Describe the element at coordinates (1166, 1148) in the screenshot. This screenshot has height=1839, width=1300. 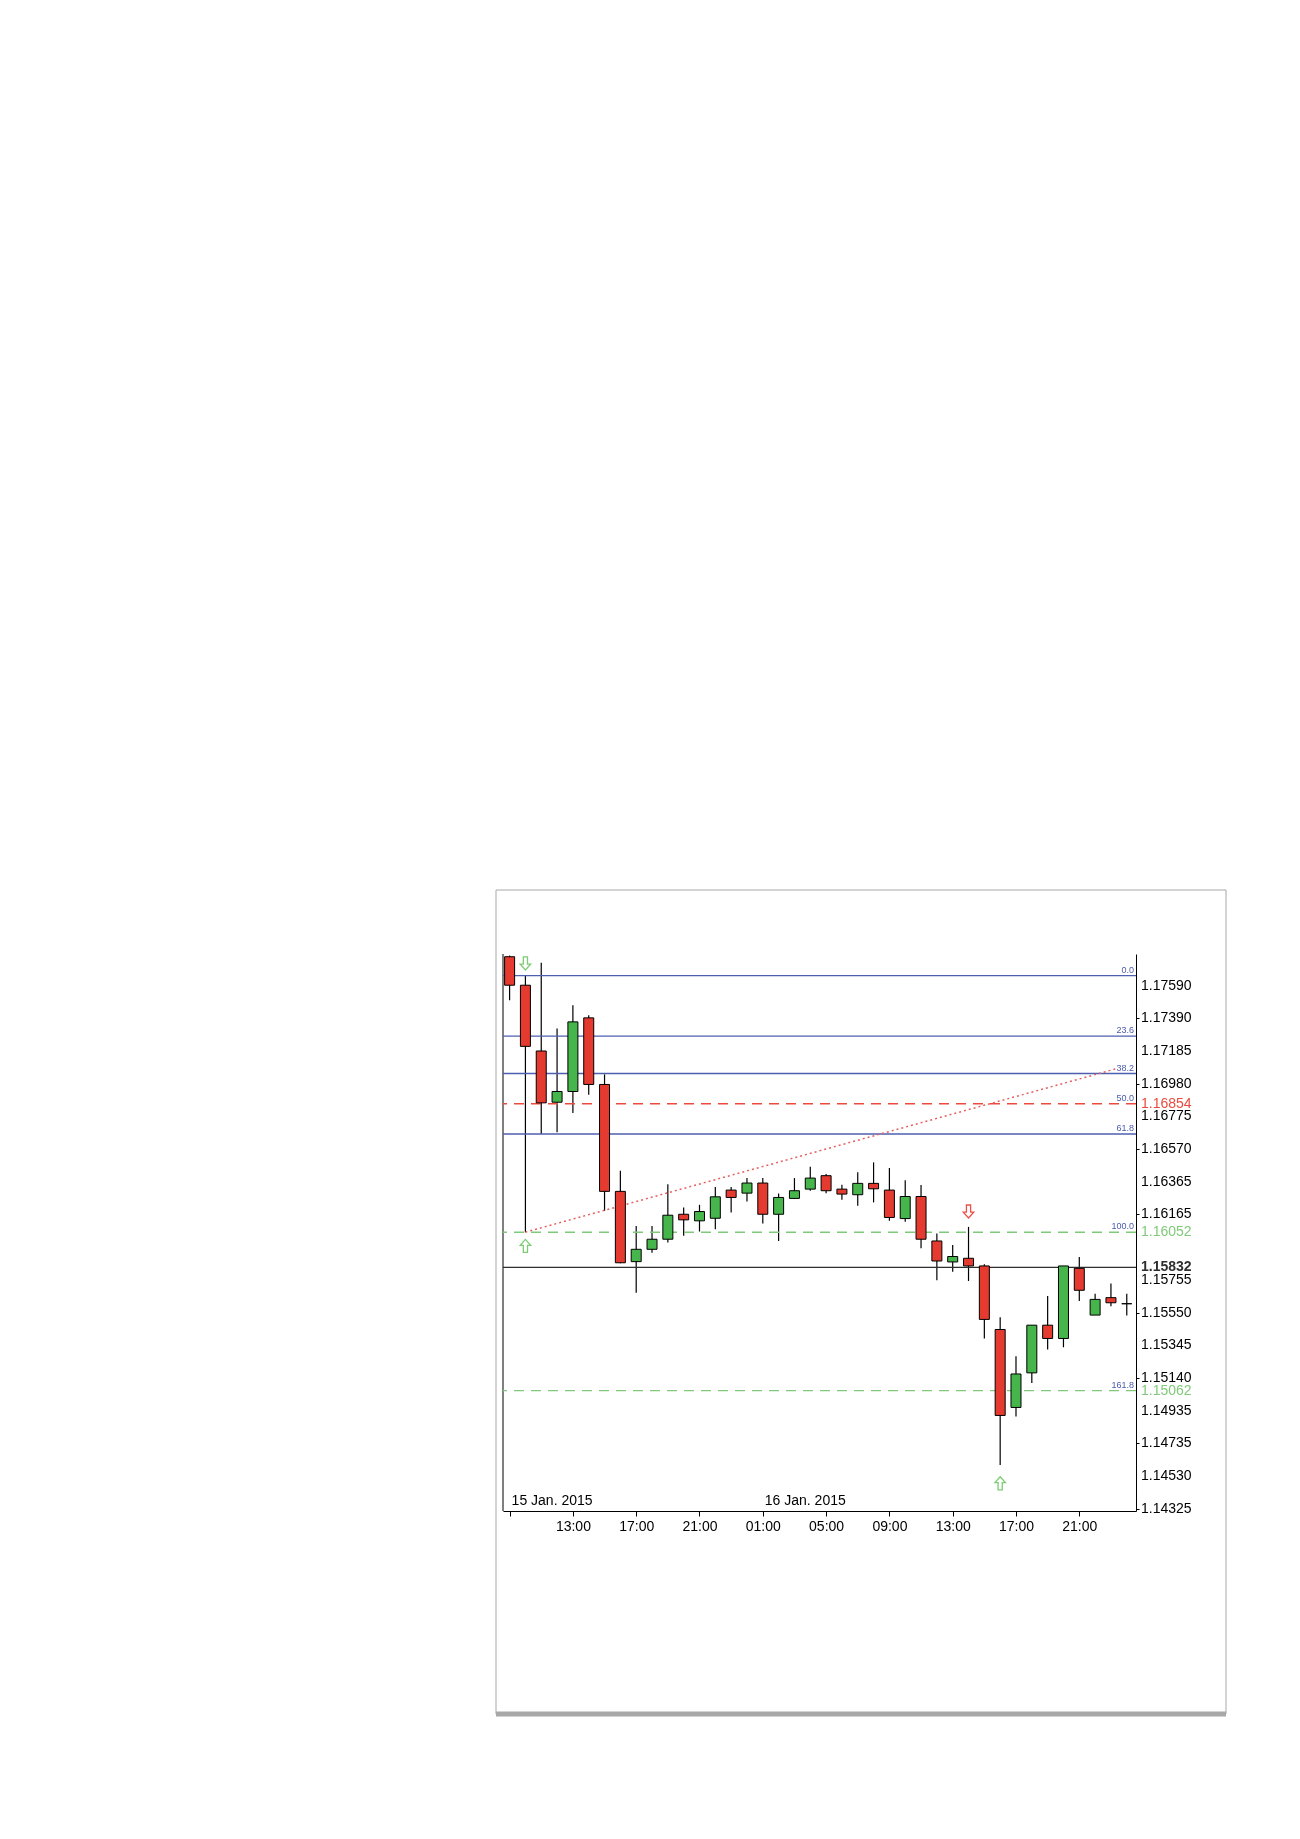
I see `y-tick-label: 1.16570` at that location.